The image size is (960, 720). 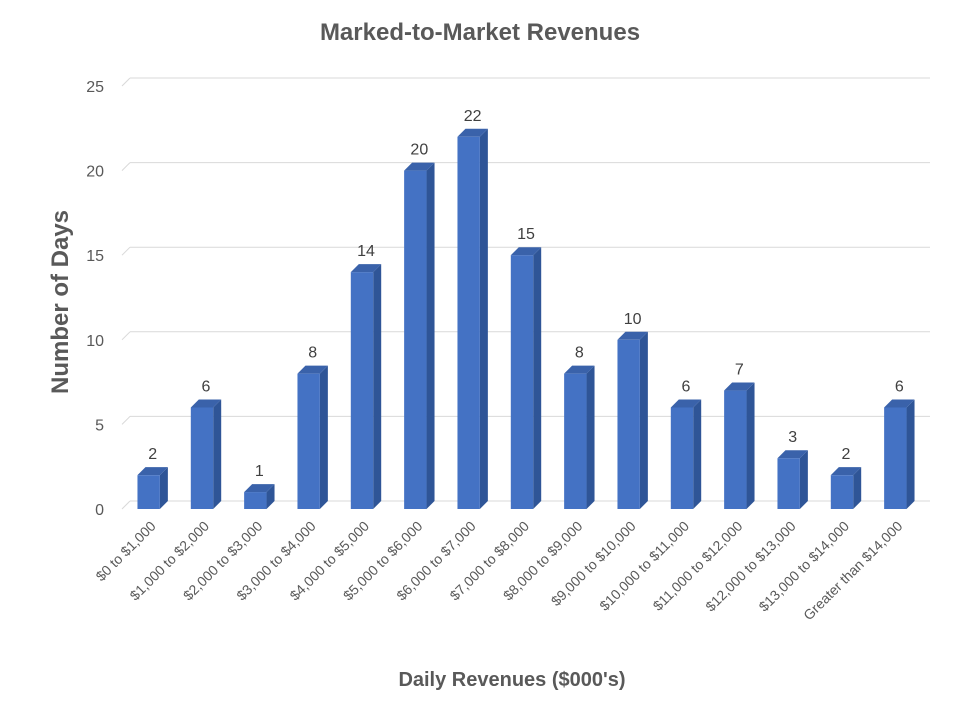 I want to click on data-label: 22, so click(x=473, y=116).